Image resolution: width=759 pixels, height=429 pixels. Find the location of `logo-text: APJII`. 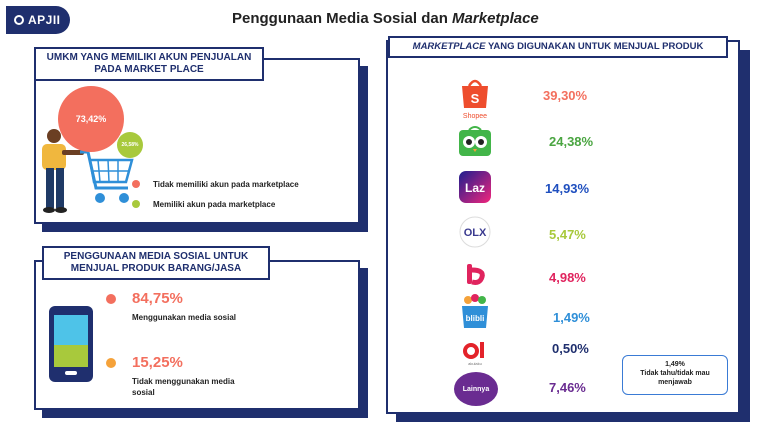

logo-text: APJII is located at coordinates (44, 20).